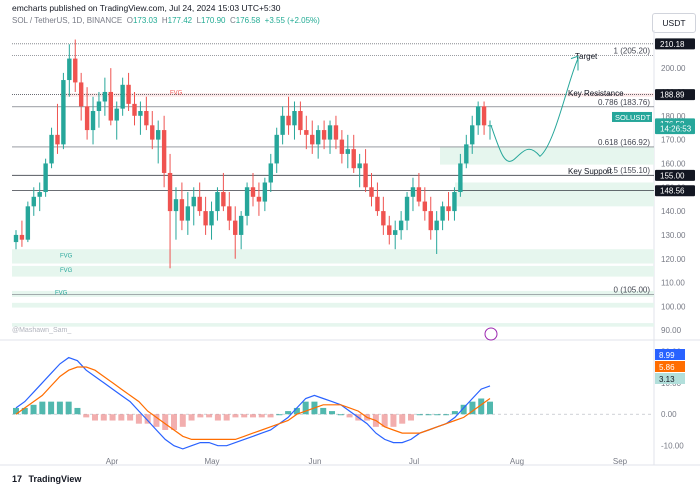  What do you see at coordinates (129, 20) in the screenshot?
I see `open-label: O` at bounding box center [129, 20].